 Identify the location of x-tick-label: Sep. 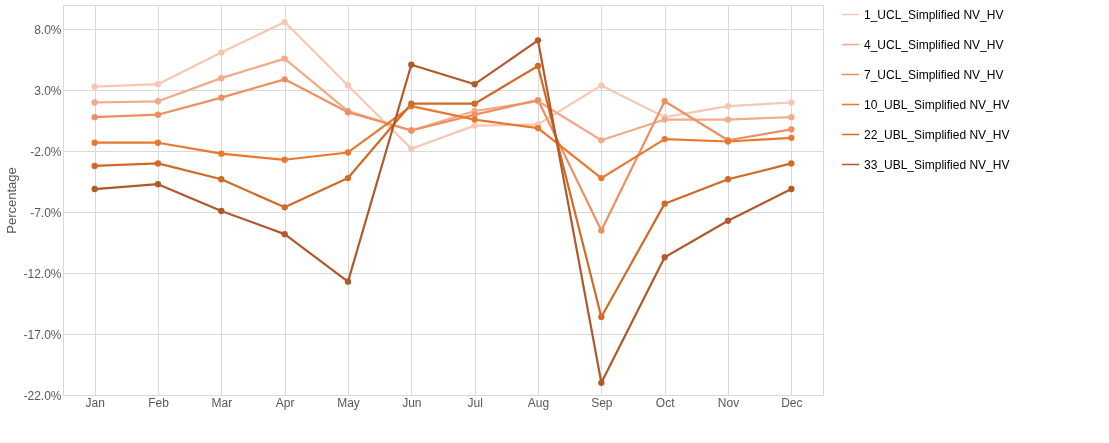
(602, 402).